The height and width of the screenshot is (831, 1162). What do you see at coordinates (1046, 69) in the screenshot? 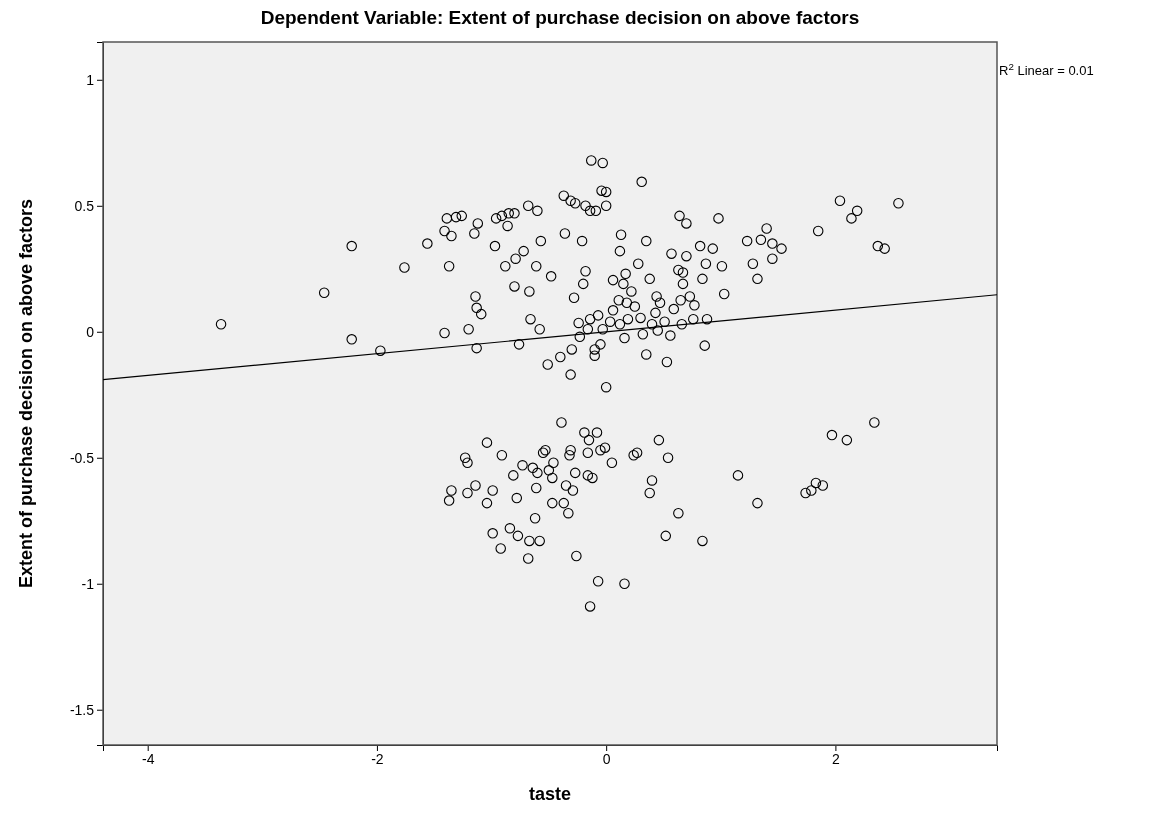
I see `text: R$^{2}$ Linear = 0.01` at bounding box center [1046, 69].